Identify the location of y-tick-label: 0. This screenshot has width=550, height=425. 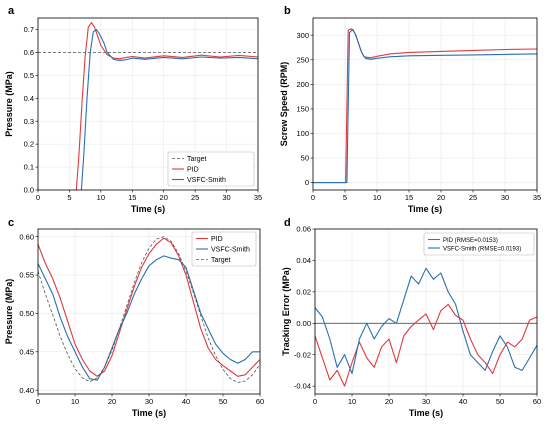
(307, 182).